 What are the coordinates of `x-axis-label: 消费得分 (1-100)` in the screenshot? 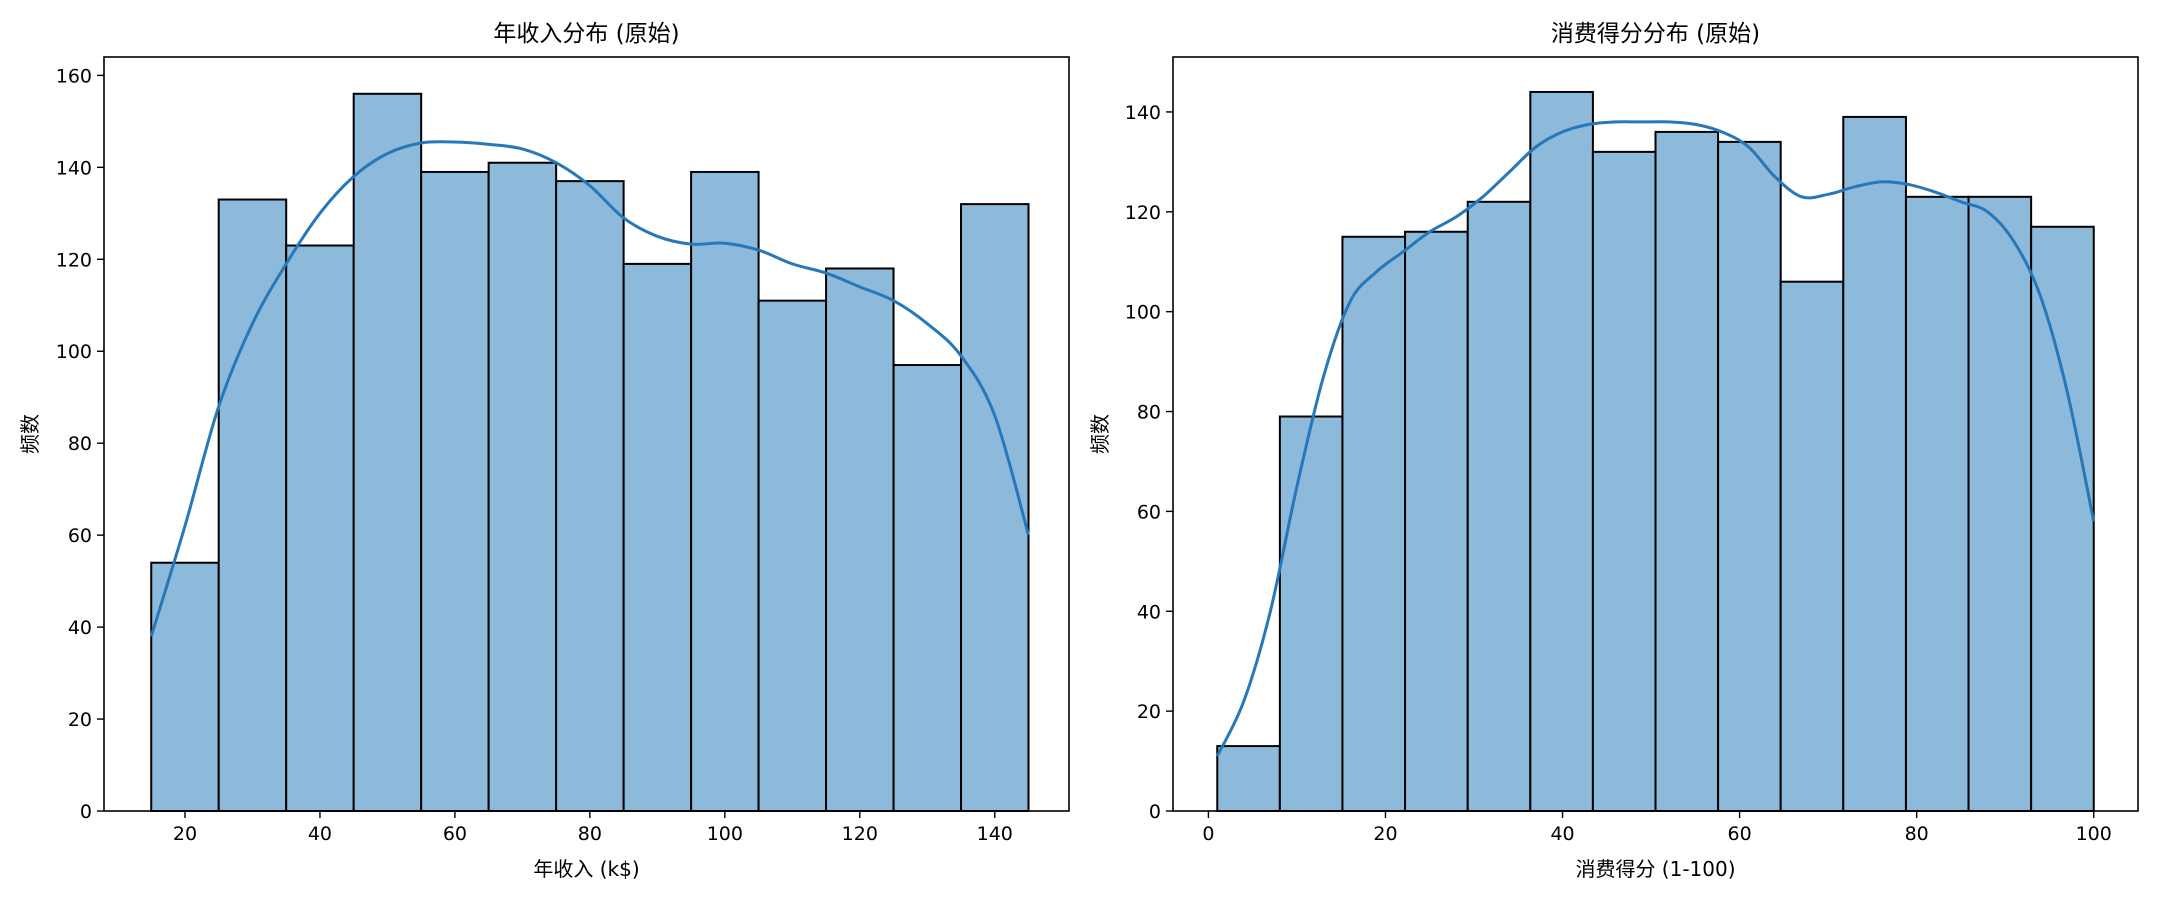 It's located at (1655, 869).